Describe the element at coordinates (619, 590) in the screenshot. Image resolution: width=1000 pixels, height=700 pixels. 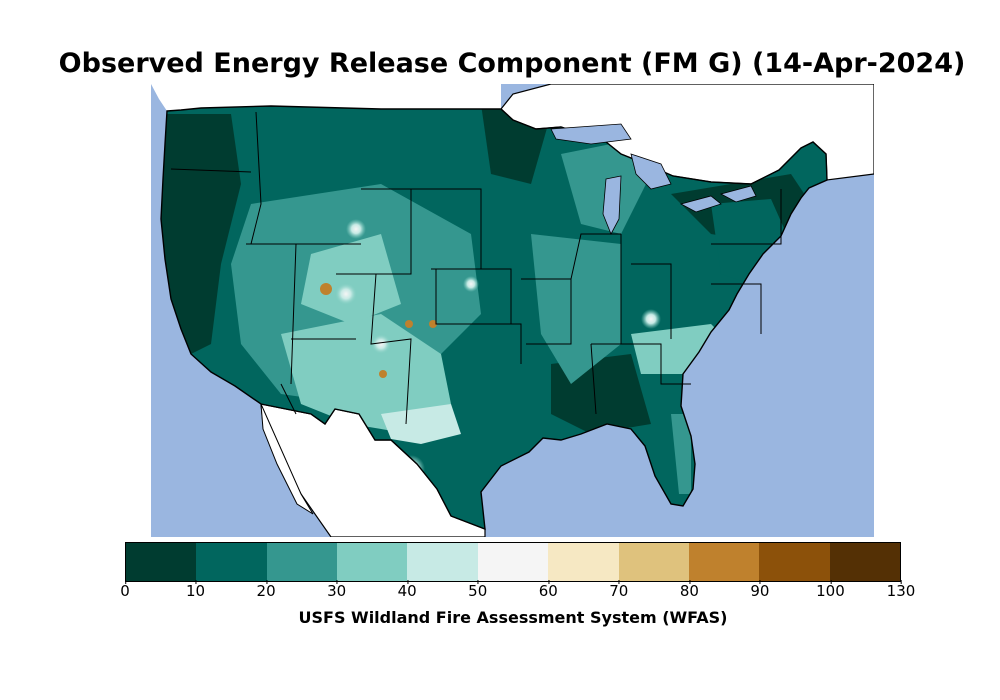
I see `colorbar-tick-label: 70` at that location.